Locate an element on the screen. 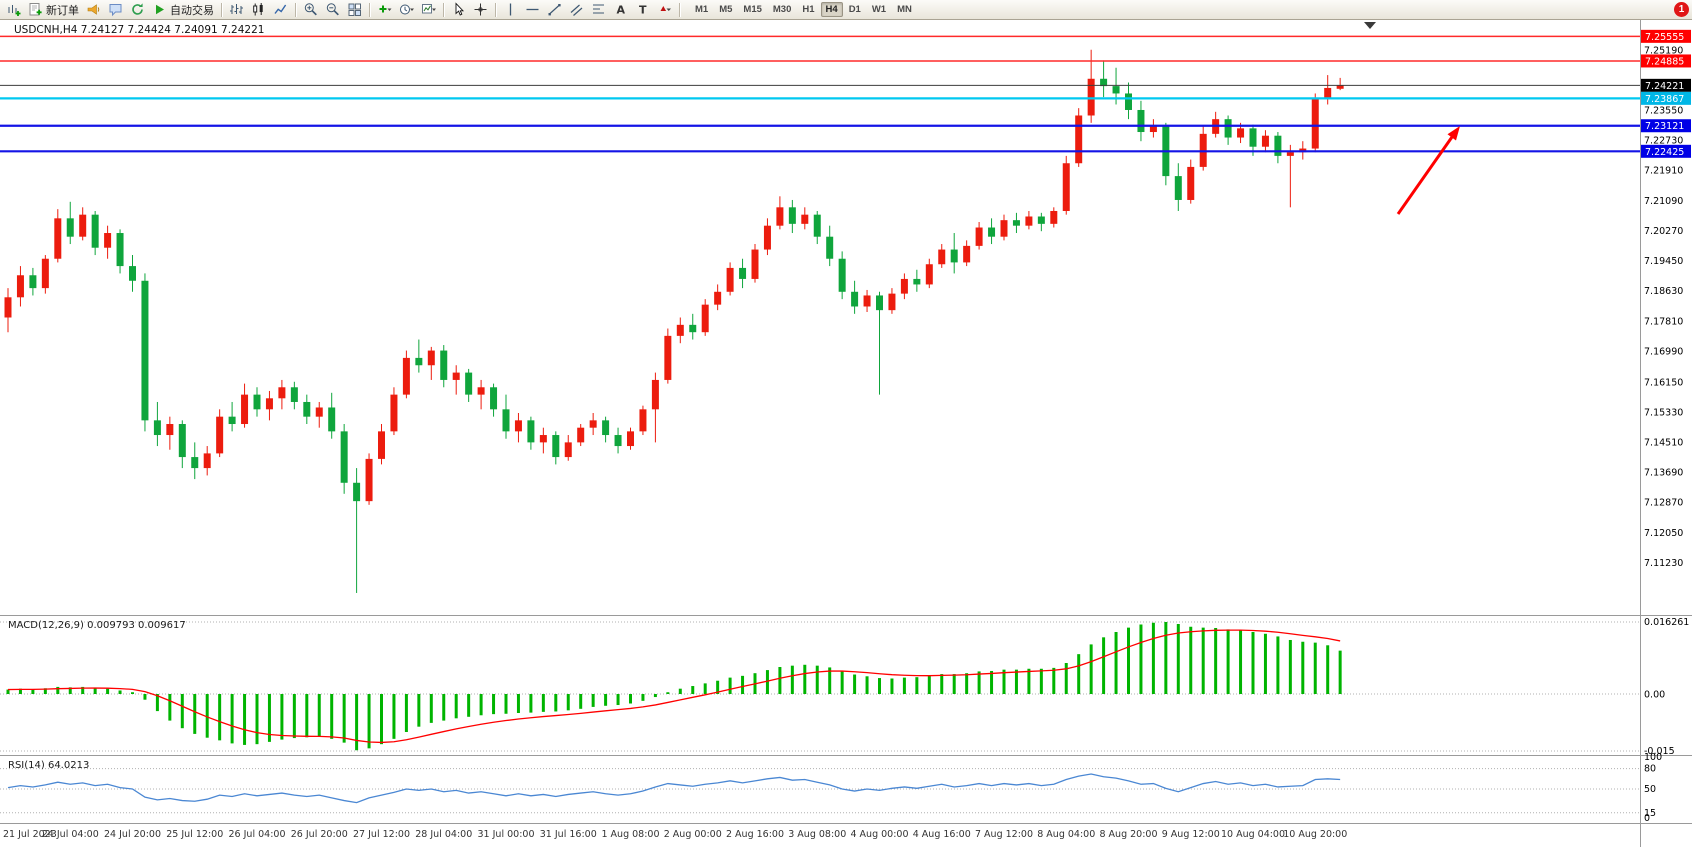  timeframe-mn: MN is located at coordinates (904, 9).